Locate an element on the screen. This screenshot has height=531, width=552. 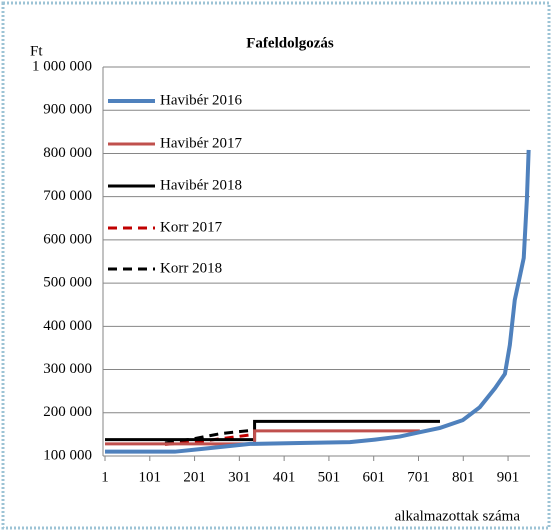
y-tick-label: 700 000 is located at coordinates (67, 196).